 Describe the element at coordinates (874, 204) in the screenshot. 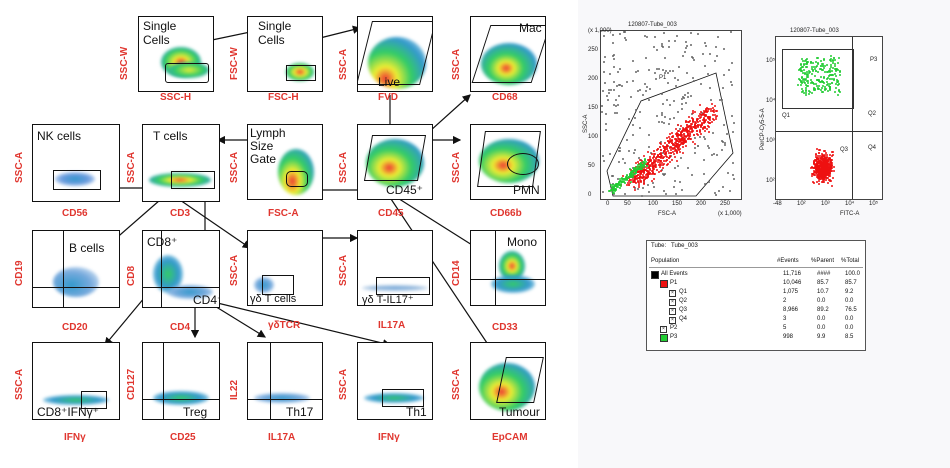

I see `cyto-right-xtick: 10⁵` at that location.